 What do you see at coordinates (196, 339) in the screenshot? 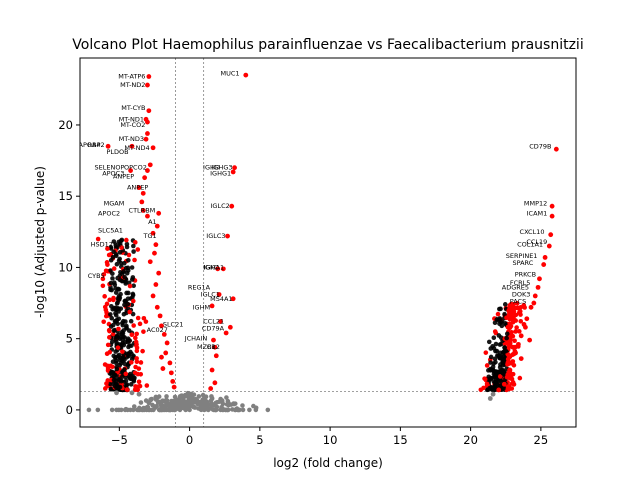
I see `gene-annotation: JCHAIN` at bounding box center [196, 339].